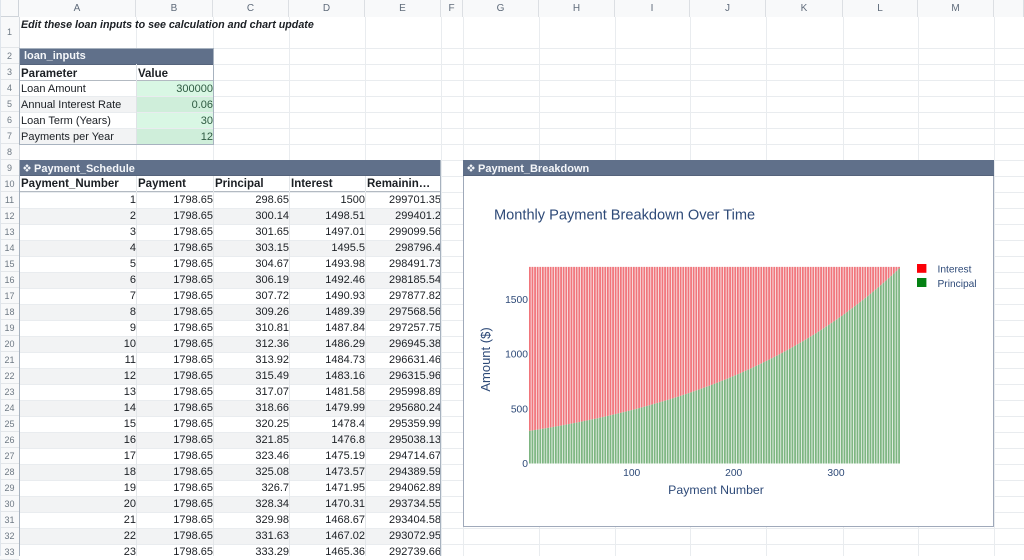 This screenshot has height=560, width=1024. Describe the element at coordinates (485, 359) in the screenshot. I see `svg-text: Amount ($)` at that location.